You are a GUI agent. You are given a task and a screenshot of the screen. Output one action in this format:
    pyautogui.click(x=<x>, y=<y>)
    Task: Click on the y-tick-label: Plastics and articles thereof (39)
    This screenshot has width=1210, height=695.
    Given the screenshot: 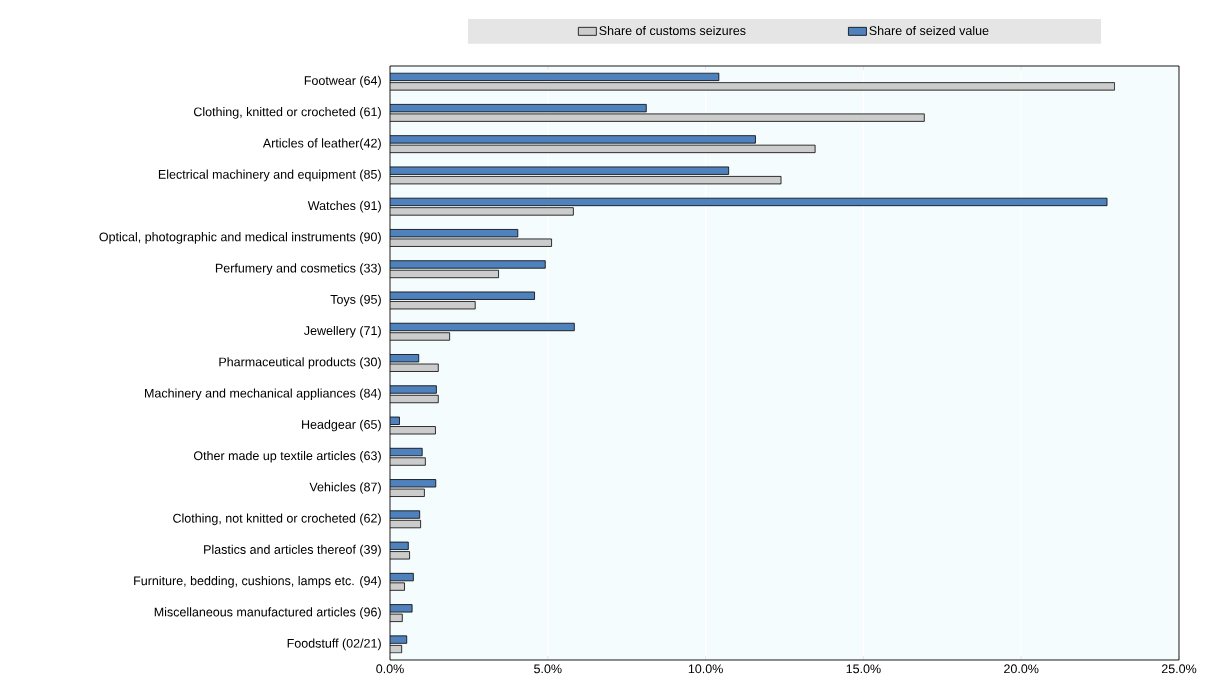 What is the action you would take?
    pyautogui.click(x=292, y=550)
    